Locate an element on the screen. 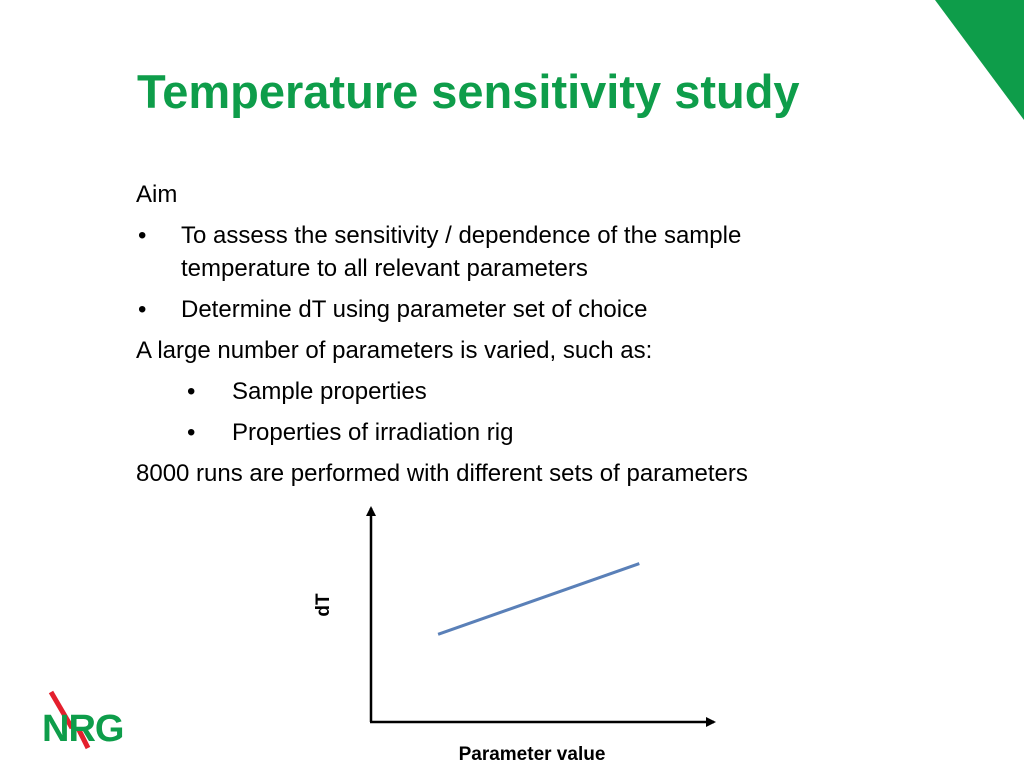  corner-triangle is located at coordinates (979, 60).